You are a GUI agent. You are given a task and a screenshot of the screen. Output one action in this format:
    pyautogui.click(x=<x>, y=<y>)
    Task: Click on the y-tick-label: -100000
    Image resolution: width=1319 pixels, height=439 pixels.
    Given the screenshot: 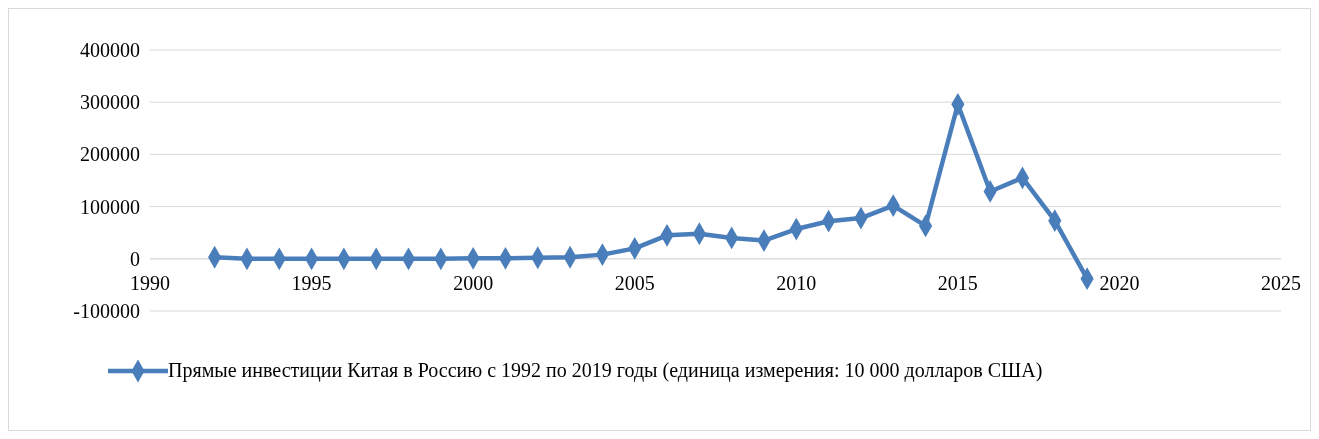 What is the action you would take?
    pyautogui.click(x=106, y=311)
    